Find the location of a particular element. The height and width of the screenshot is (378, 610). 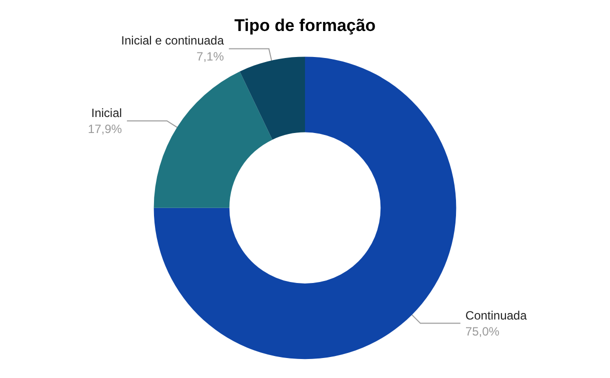

slice-label: Inicial e continuada is located at coordinates (172, 41).